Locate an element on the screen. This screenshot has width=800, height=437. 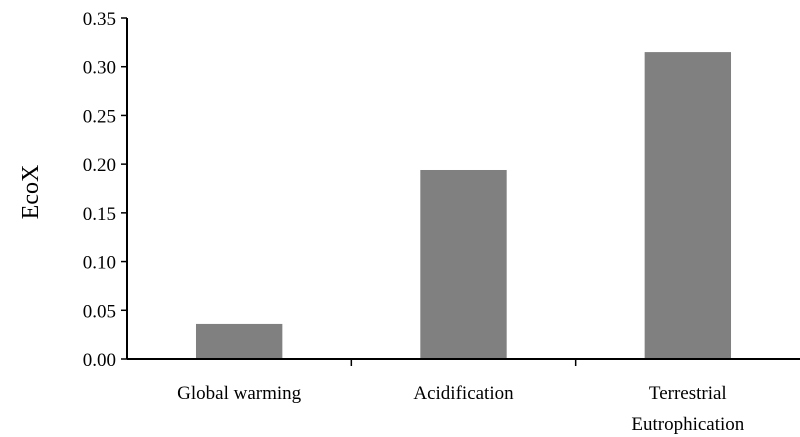
y-tick-label: 0.30 is located at coordinates (99, 68).